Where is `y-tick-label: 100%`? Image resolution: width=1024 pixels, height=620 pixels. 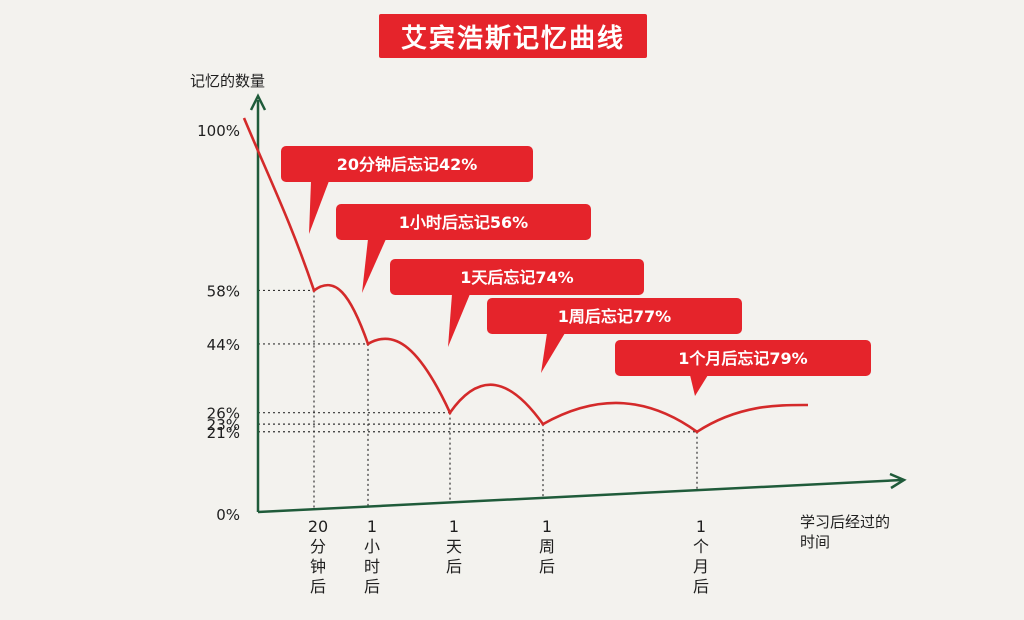 y-tick-label: 100% is located at coordinates (218, 131).